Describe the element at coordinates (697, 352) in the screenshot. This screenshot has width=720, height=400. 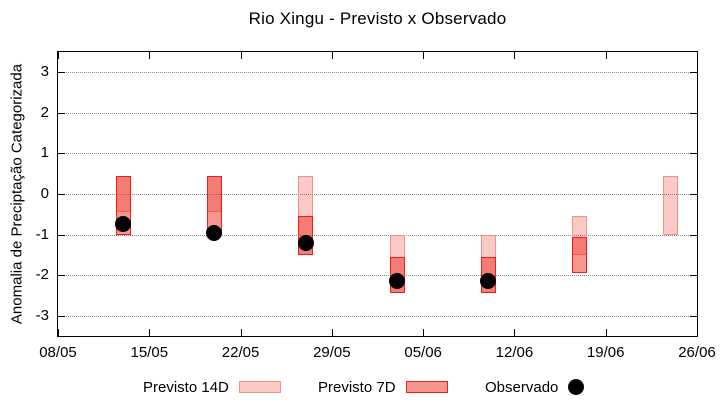
I see `x-tick-label: 26/06` at that location.